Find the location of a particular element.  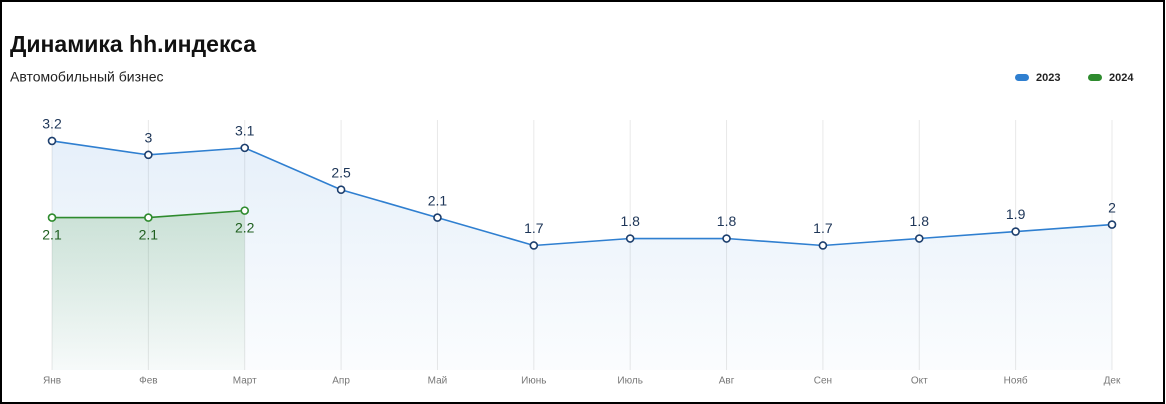

chart-title: Динамика hh.индекса is located at coordinates (133, 44).